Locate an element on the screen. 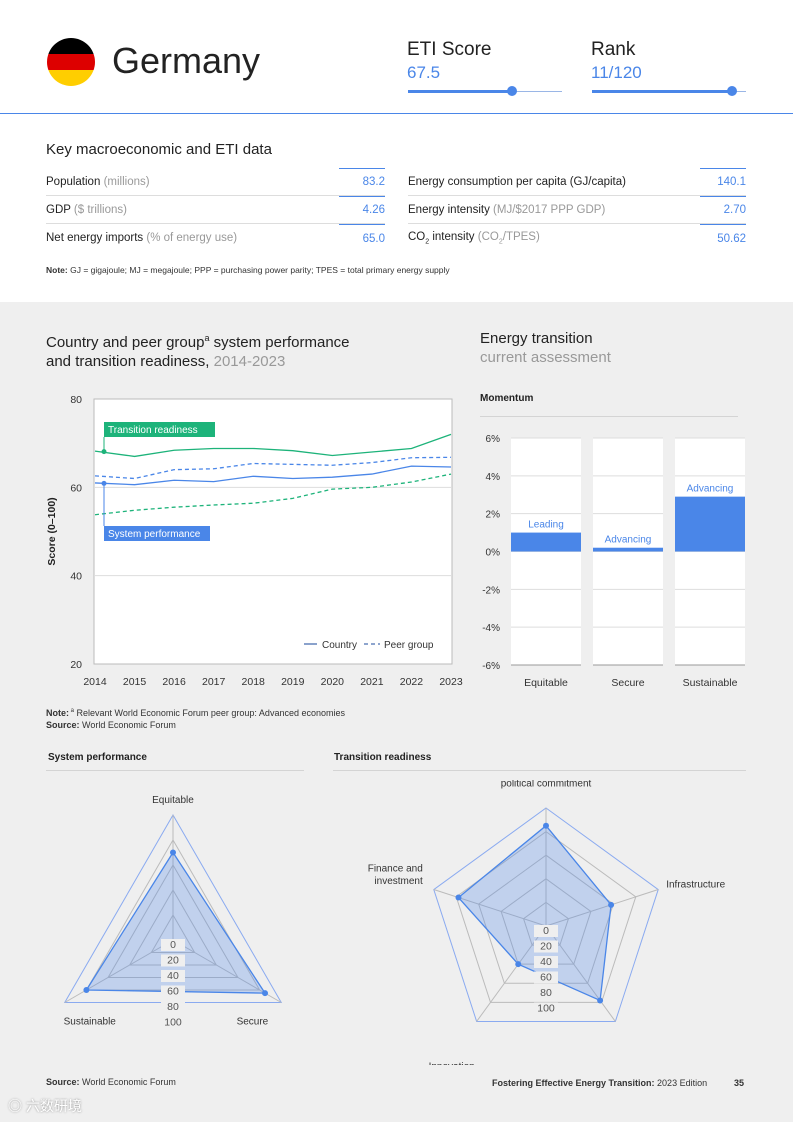  watermark-logo: ◎ 六数研境 is located at coordinates (45, 1106).